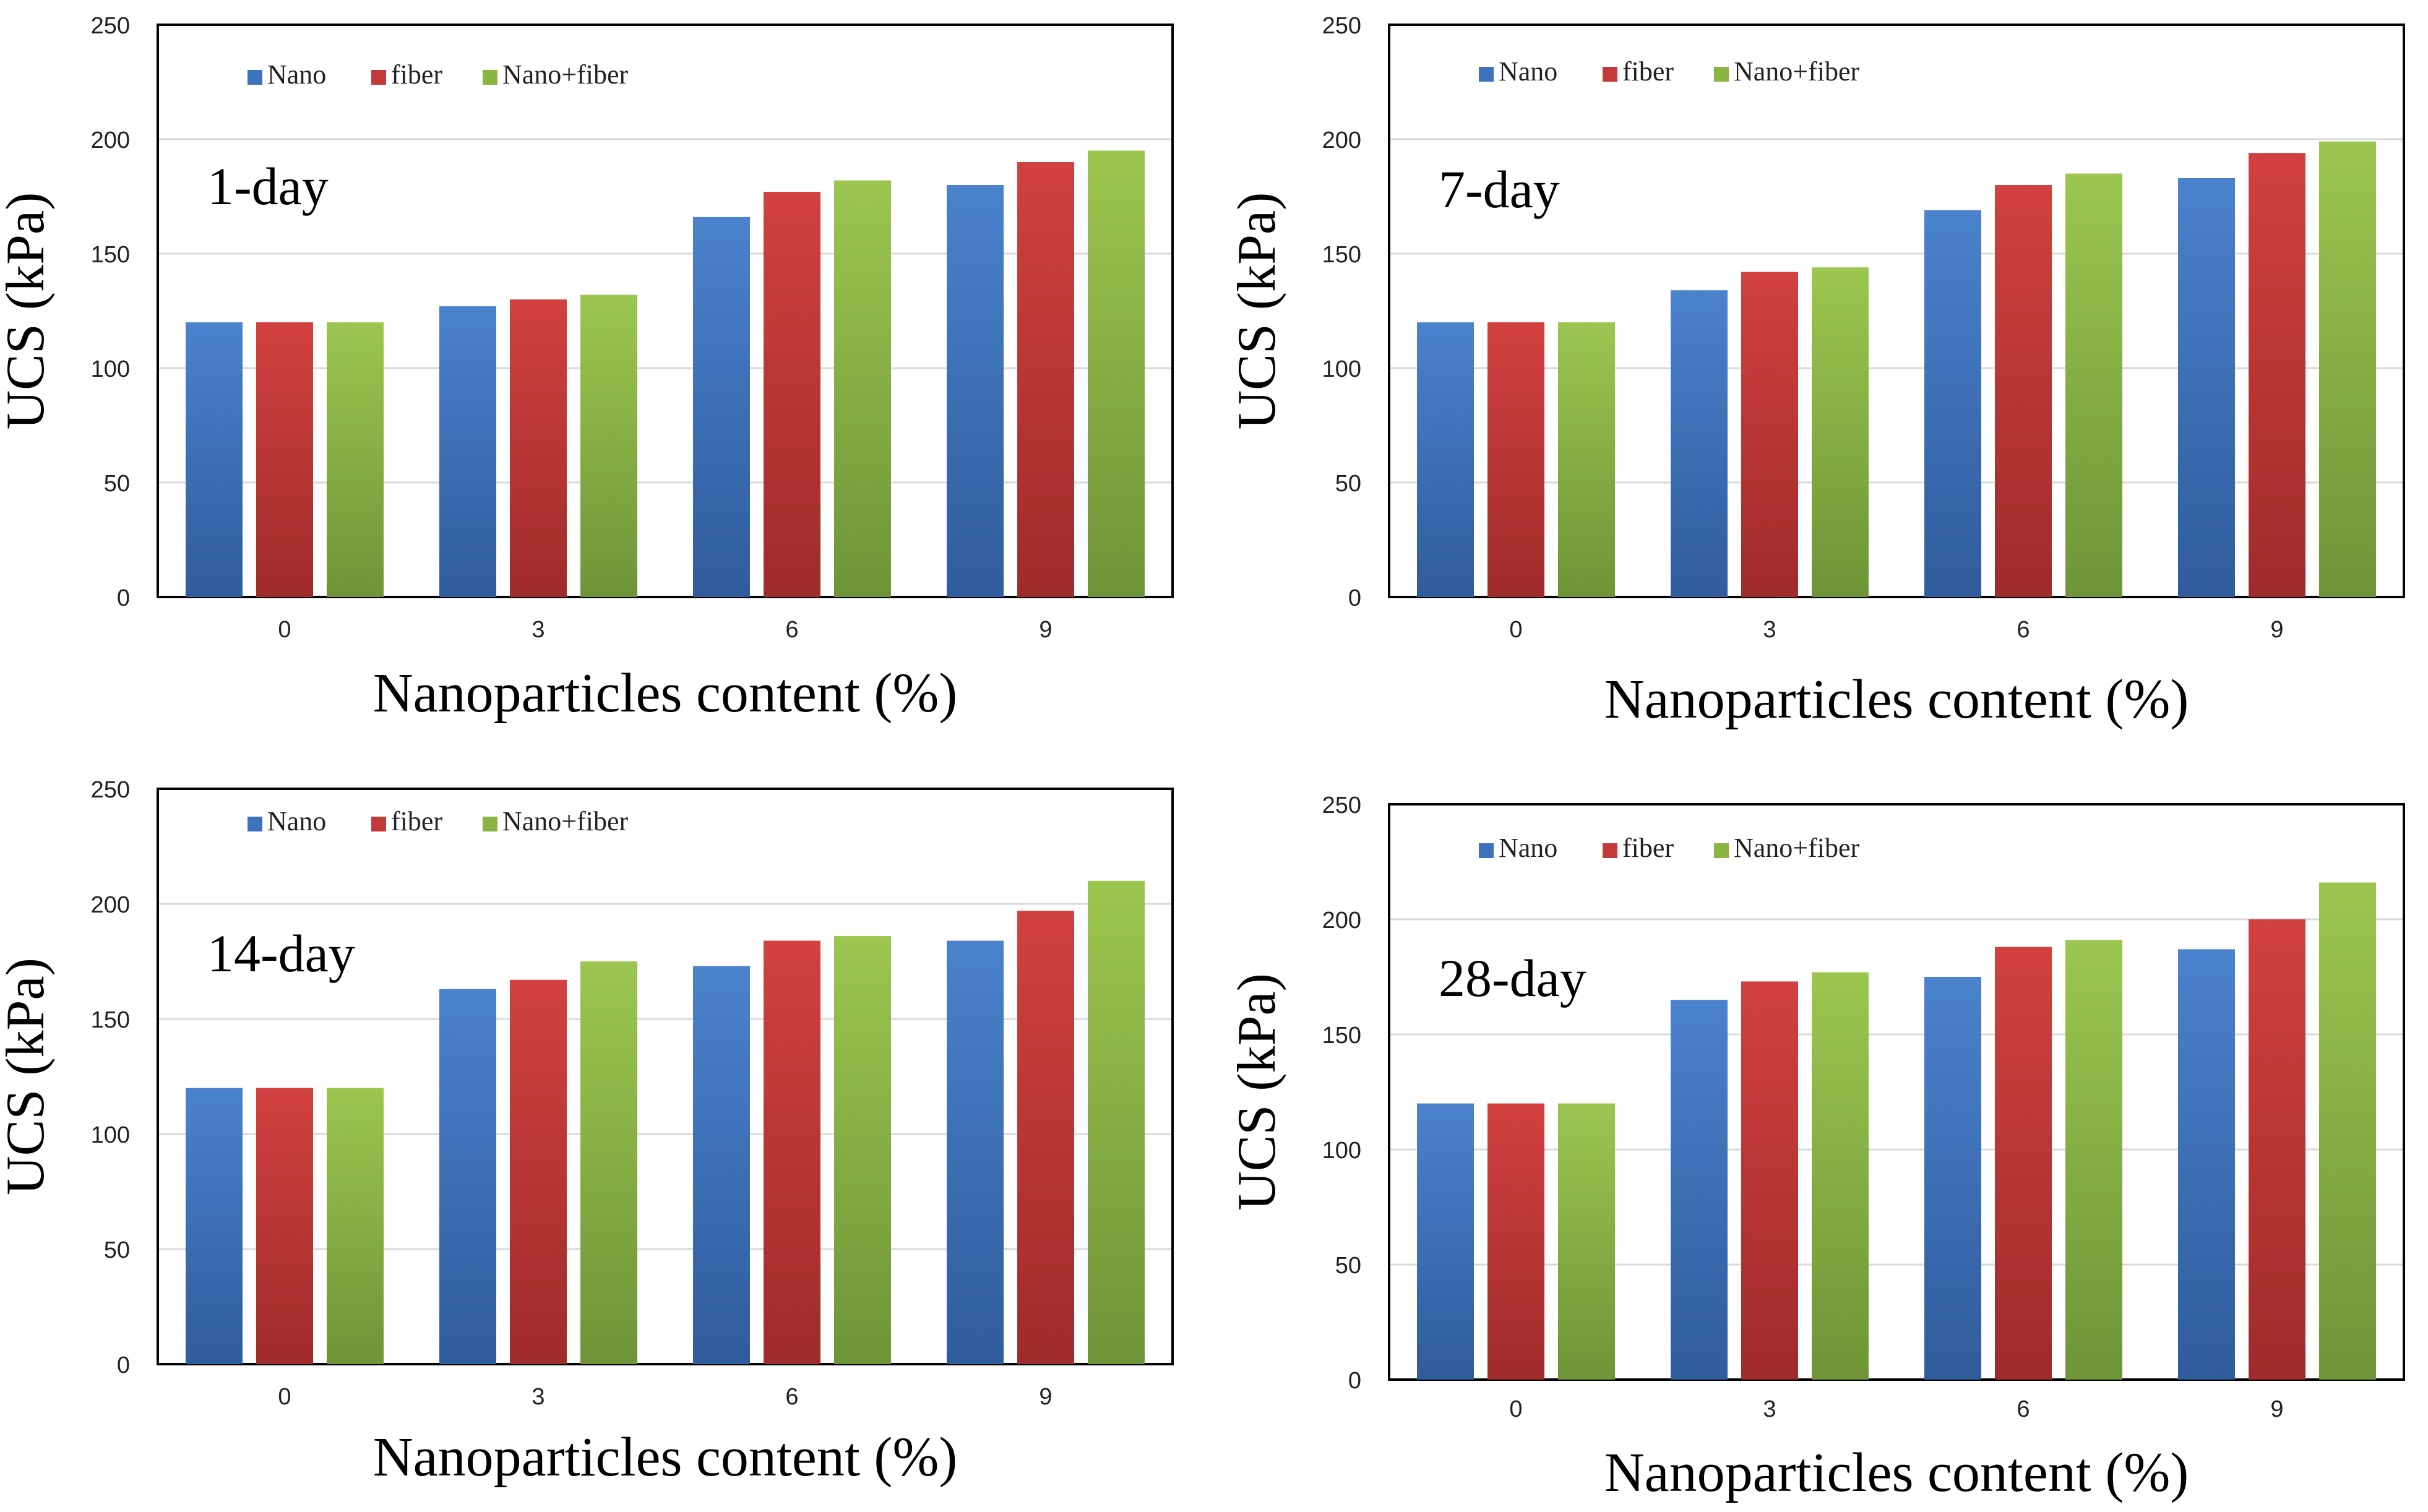  I want to click on panel-annotation: 7-day, so click(1499, 189).